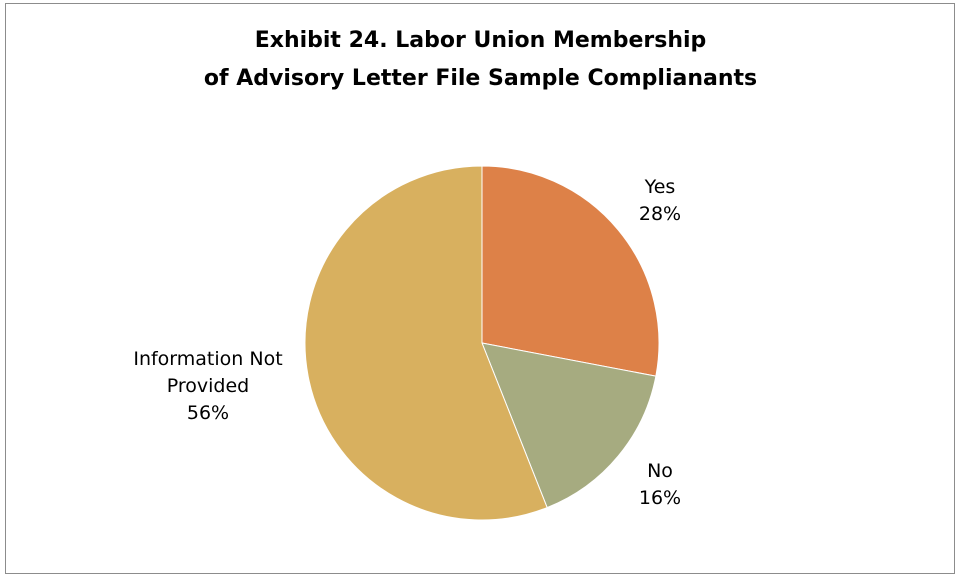  What do you see at coordinates (660, 187) in the screenshot?
I see `data-label-category: Yes` at bounding box center [660, 187].